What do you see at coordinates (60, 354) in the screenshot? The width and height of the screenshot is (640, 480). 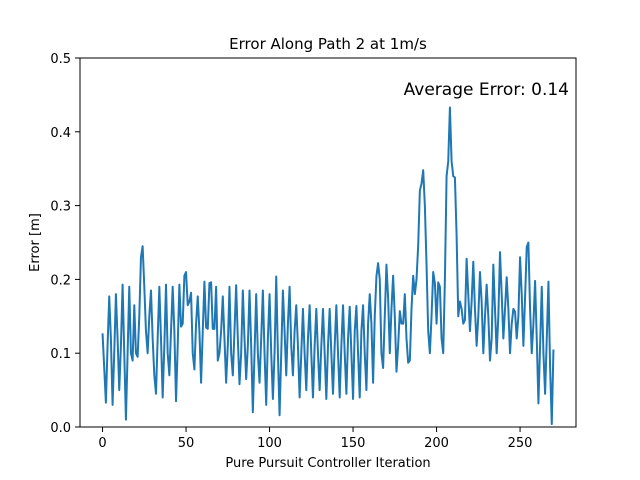 I see `y-tick-label: 0.1` at bounding box center [60, 354].